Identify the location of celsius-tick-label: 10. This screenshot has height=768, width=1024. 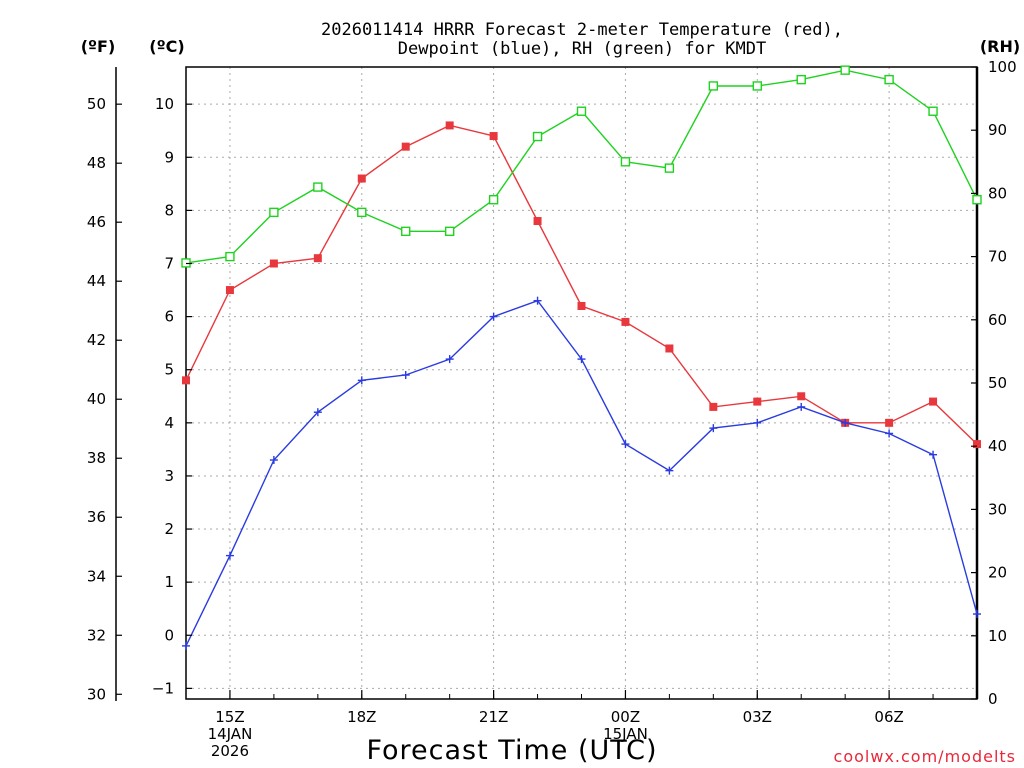
(164, 104).